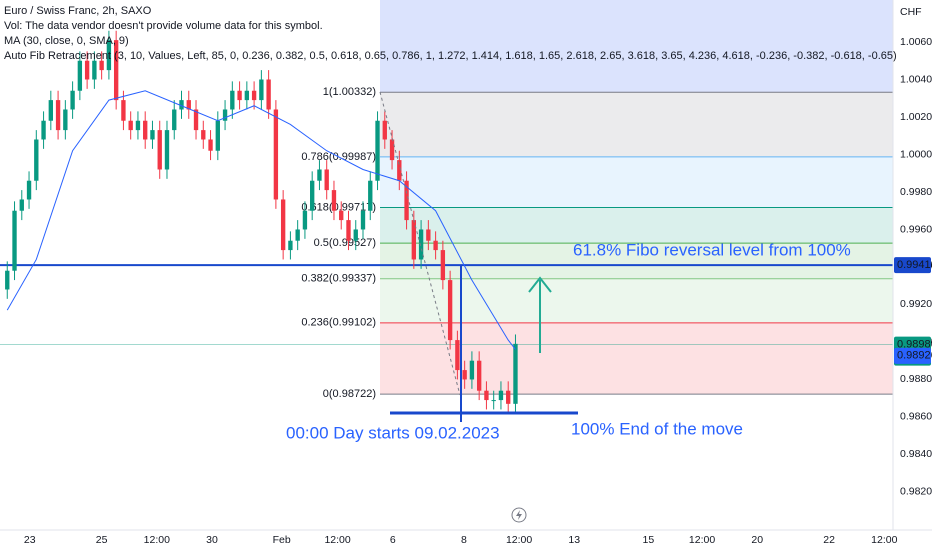 The width and height of the screenshot is (932, 550). What do you see at coordinates (102, 540) in the screenshot?
I see `x-tick-label: 25` at bounding box center [102, 540].